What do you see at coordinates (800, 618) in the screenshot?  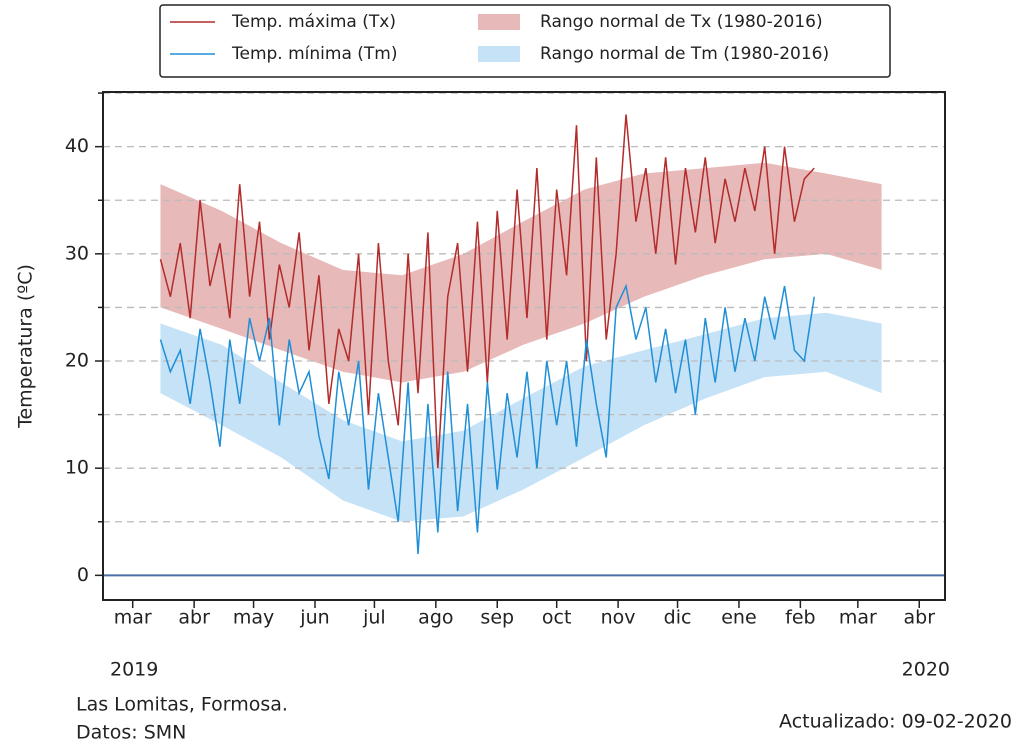 I see `x-tick-label: feb` at bounding box center [800, 618].